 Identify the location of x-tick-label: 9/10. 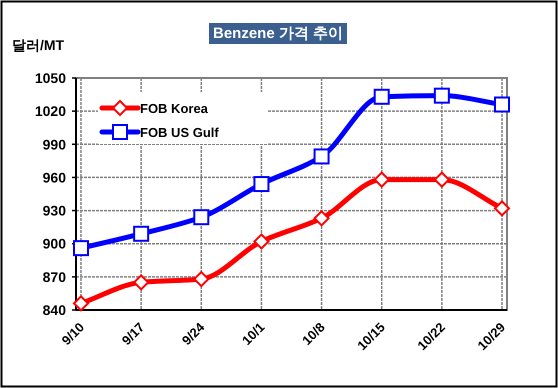
(73, 334).